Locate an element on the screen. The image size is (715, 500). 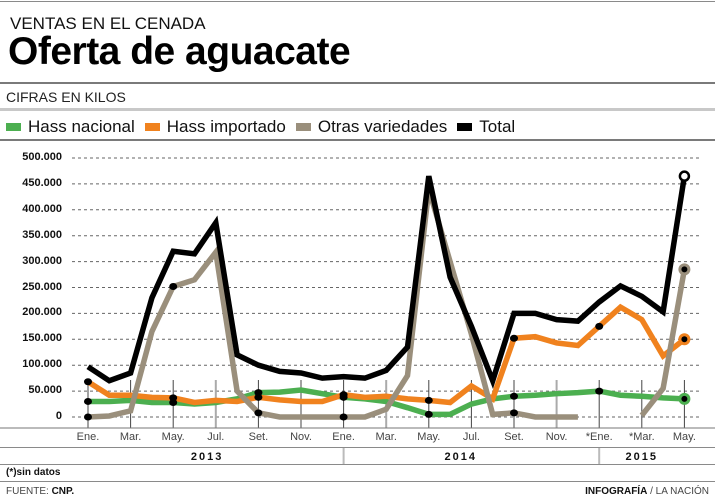
legend-rule is located at coordinates (357, 140).